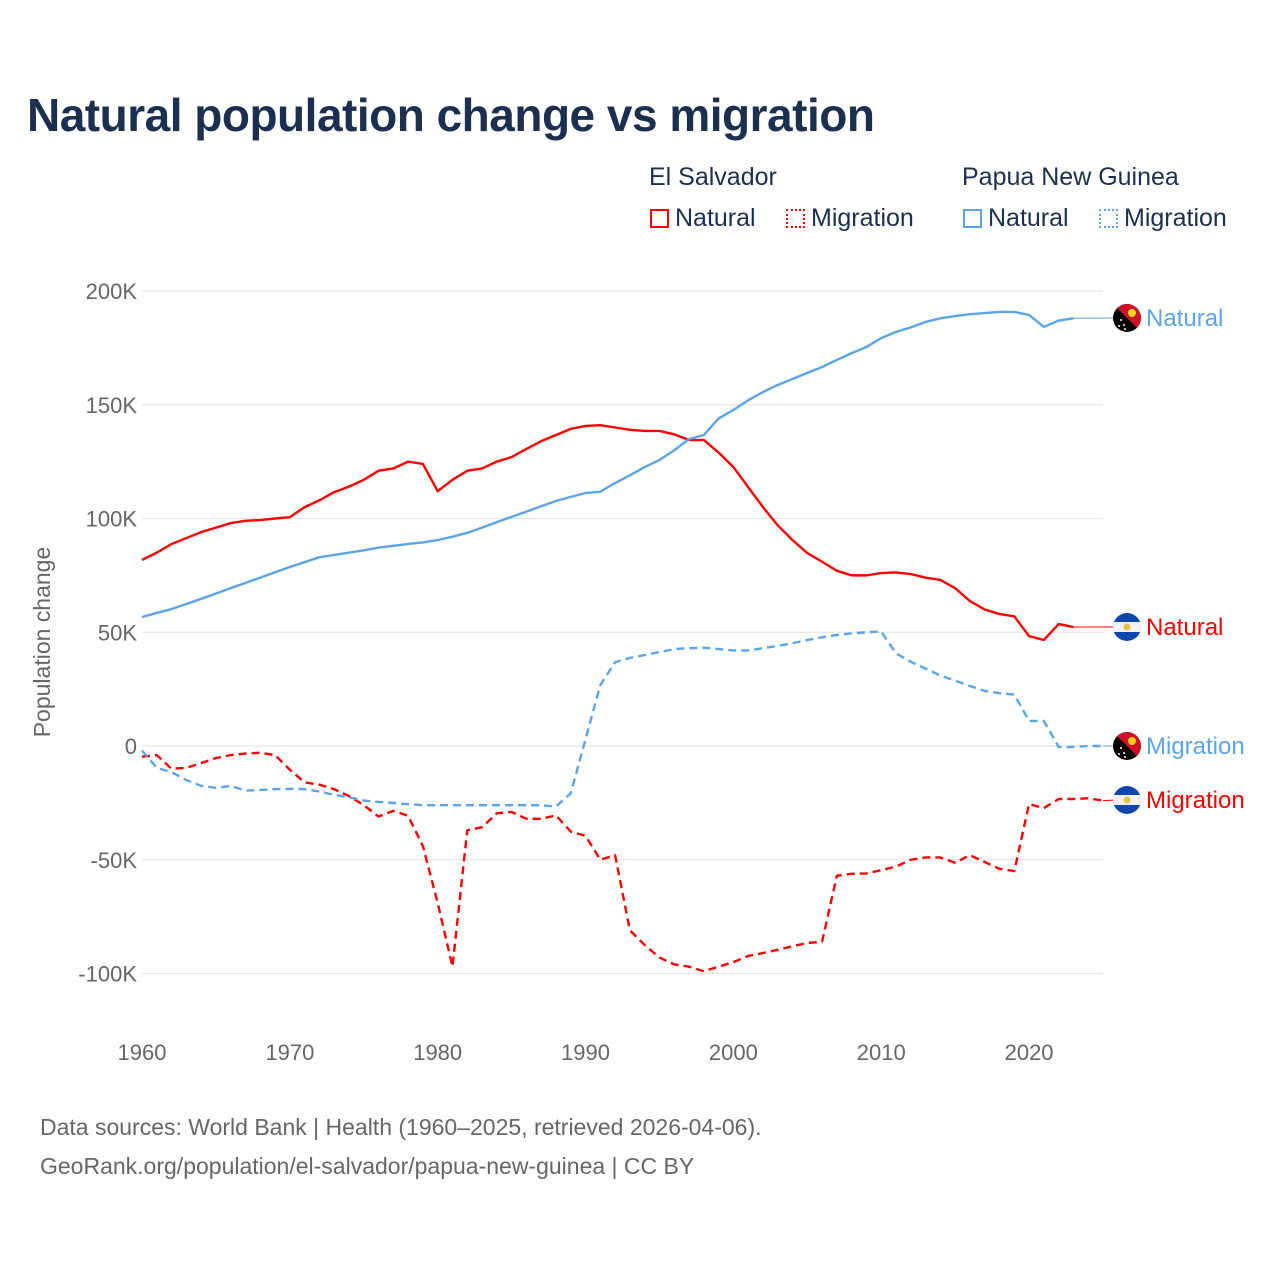 This screenshot has width=1280, height=1280. What do you see at coordinates (42, 642) in the screenshot?
I see `y-axis-label: Population change` at bounding box center [42, 642].